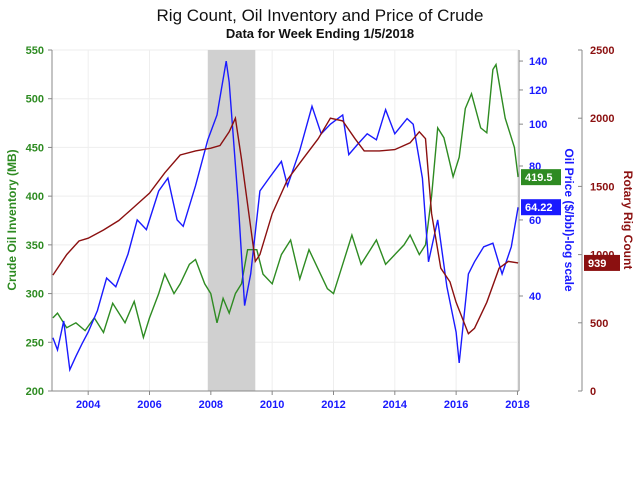 Image resolution: width=640 pixels, height=479 pixels. I want to click on left-axis-label: Crude Oil Inventory (MB), so click(12, 219).